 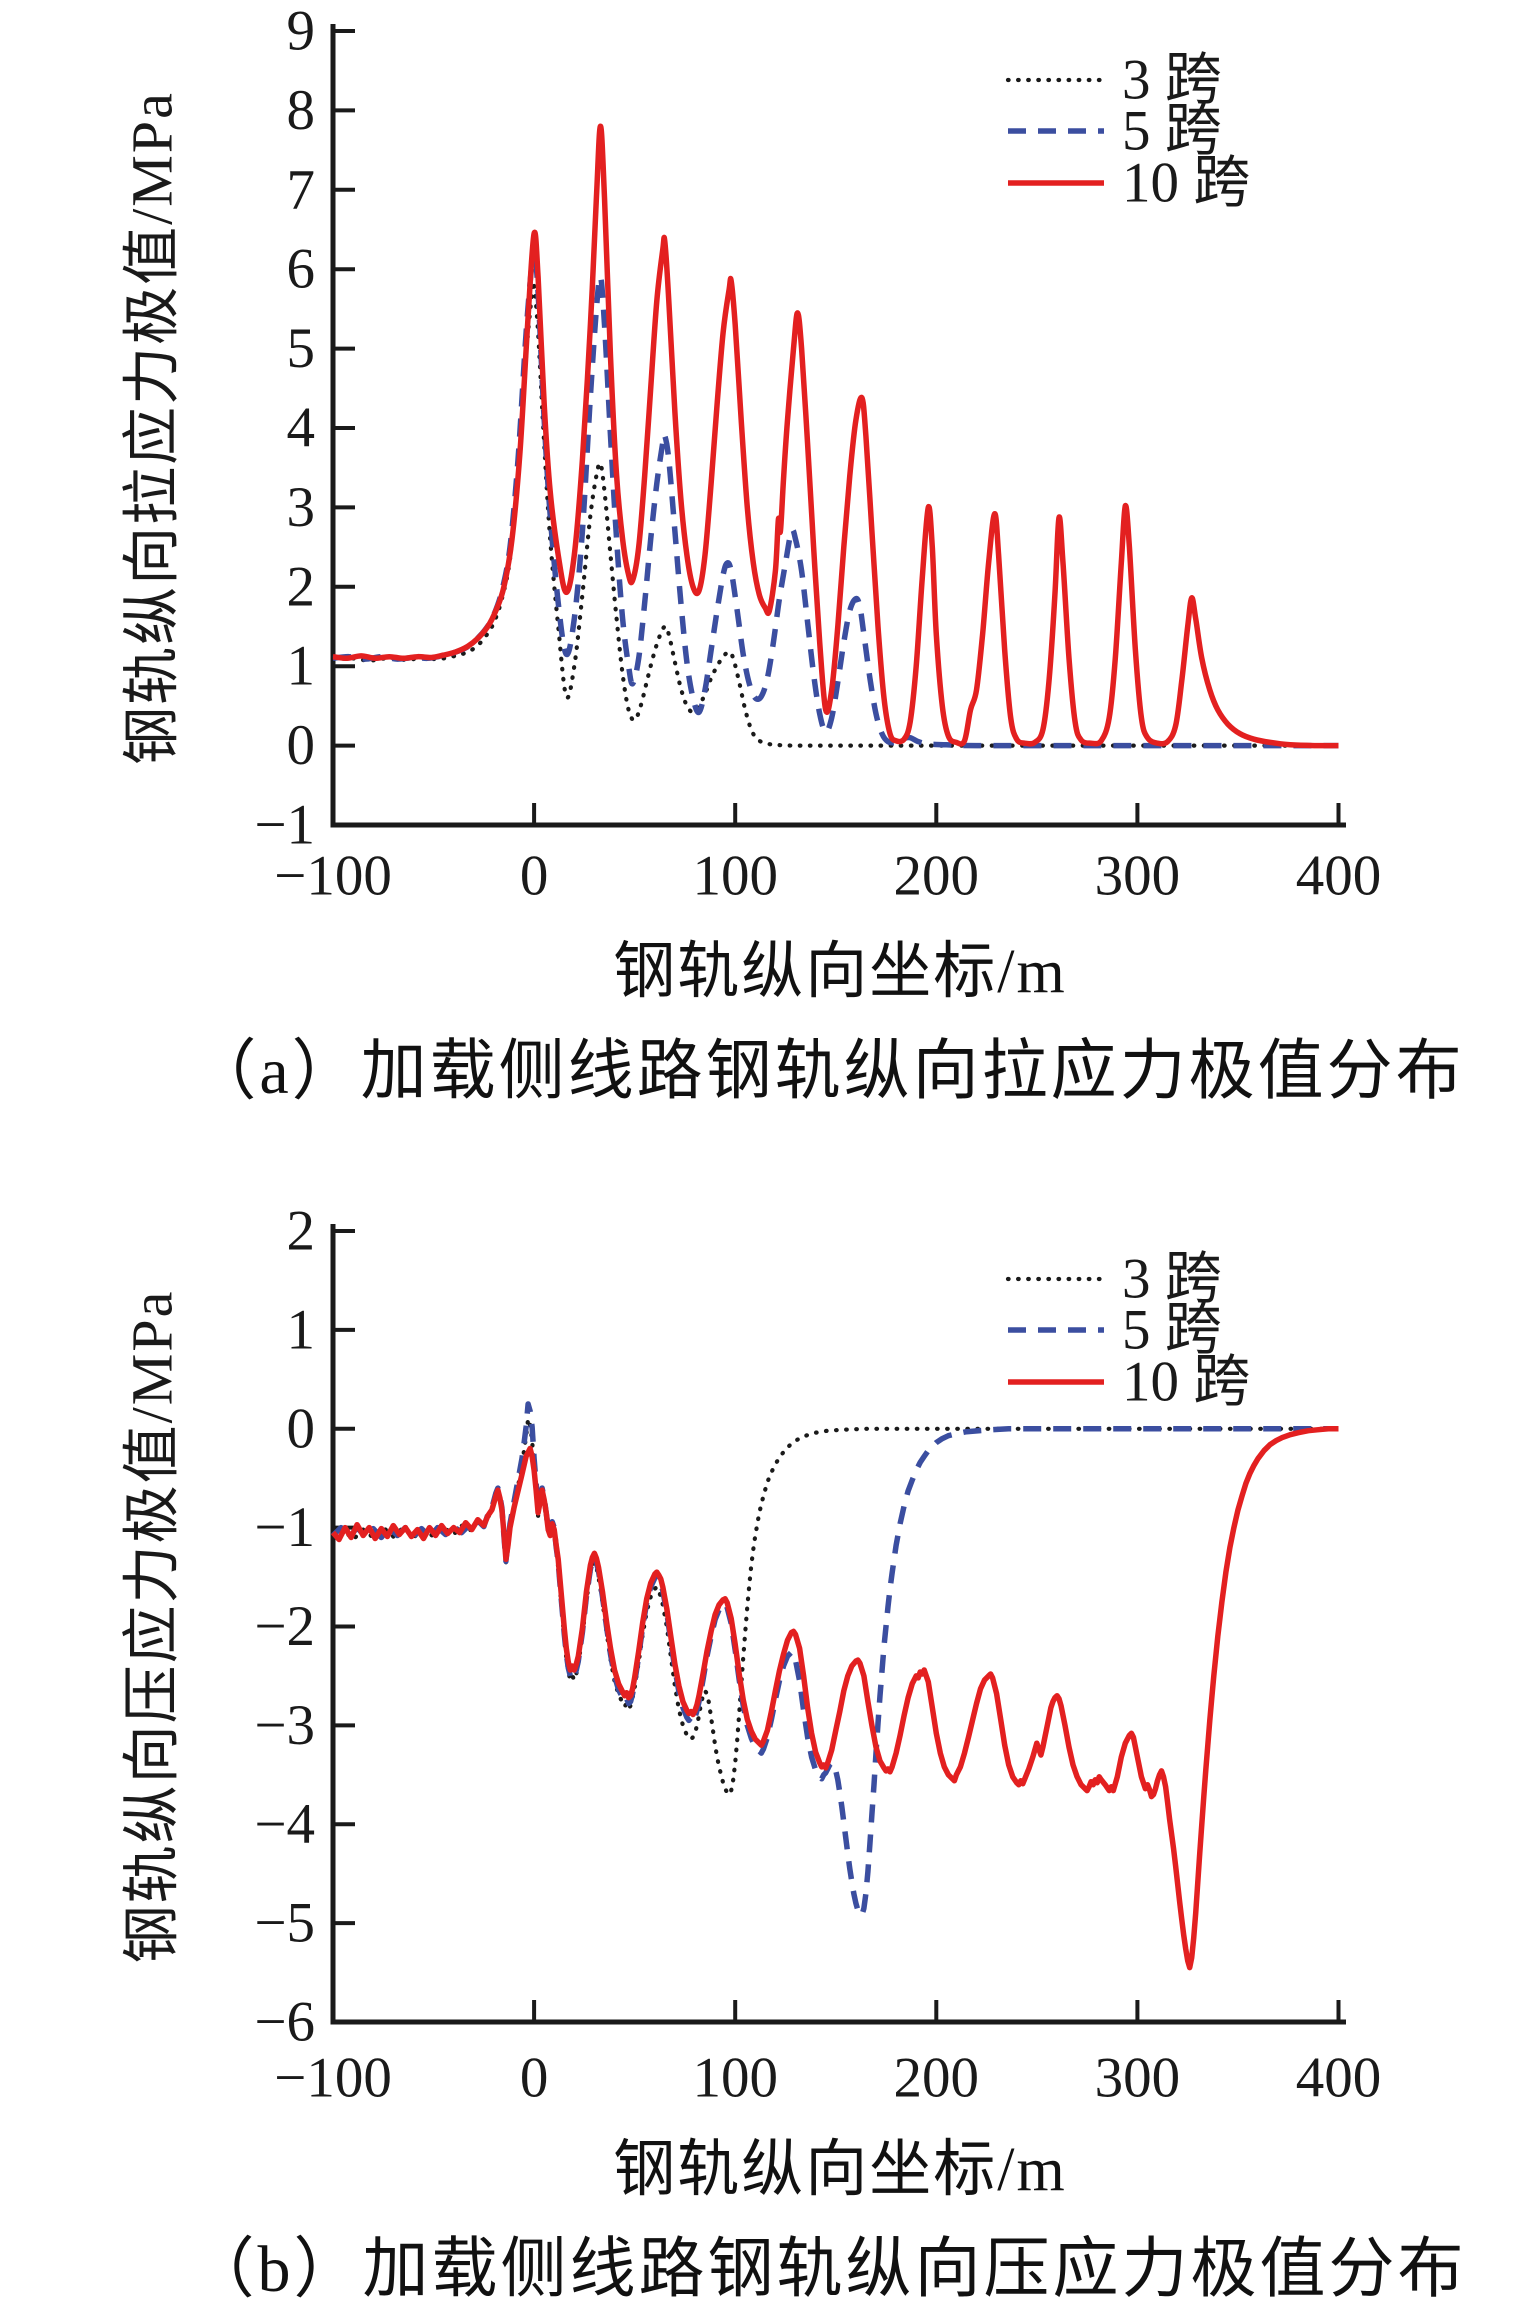 I want to click on series-5跨, so click(x=835, y=1659).